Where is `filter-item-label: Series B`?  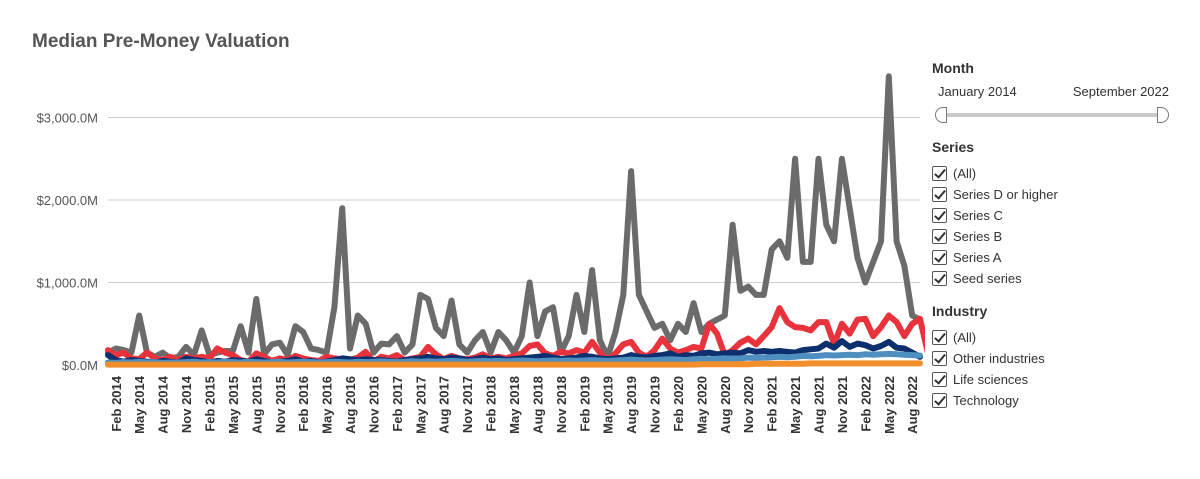
filter-item-label: Series B is located at coordinates (978, 236).